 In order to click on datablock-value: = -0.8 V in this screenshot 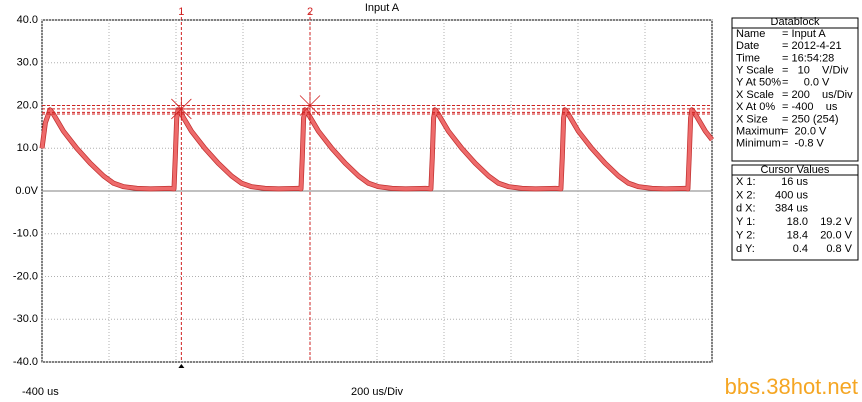, I will do `click(803, 144)`.